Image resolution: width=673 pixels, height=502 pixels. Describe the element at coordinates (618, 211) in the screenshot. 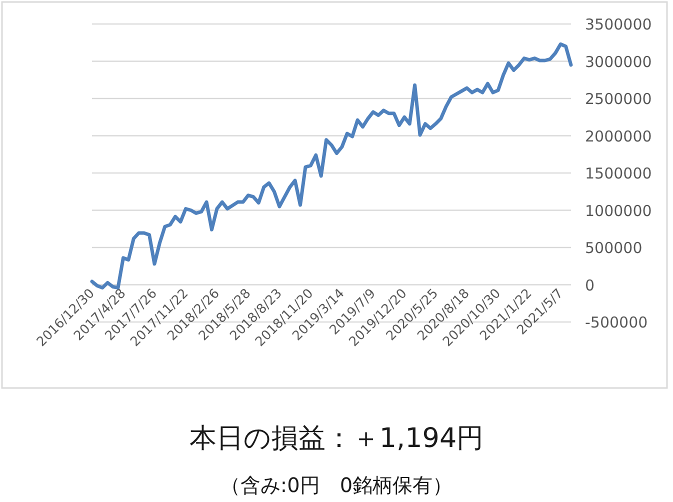

I see `y-tick-label: 1000000` at that location.